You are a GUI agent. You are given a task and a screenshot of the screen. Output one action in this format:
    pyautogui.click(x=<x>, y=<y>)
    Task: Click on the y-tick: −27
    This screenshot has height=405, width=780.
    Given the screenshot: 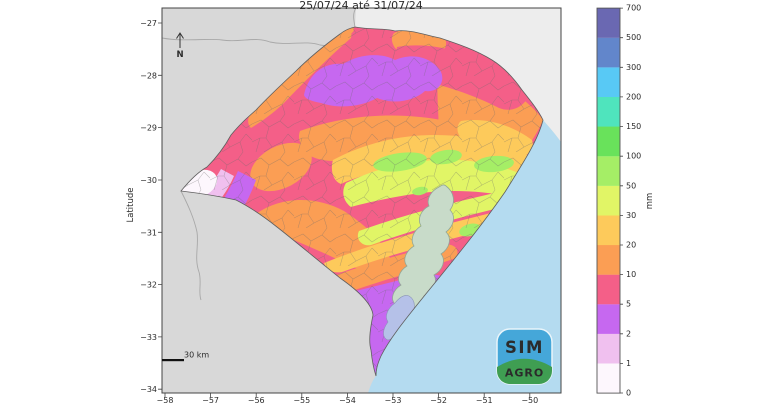 What is the action you would take?
    pyautogui.click(x=148, y=23)
    